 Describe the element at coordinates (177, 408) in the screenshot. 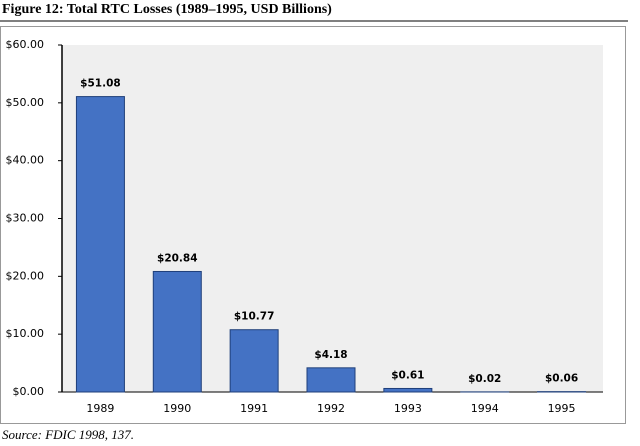

I see `x-tick-label: 1990` at that location.